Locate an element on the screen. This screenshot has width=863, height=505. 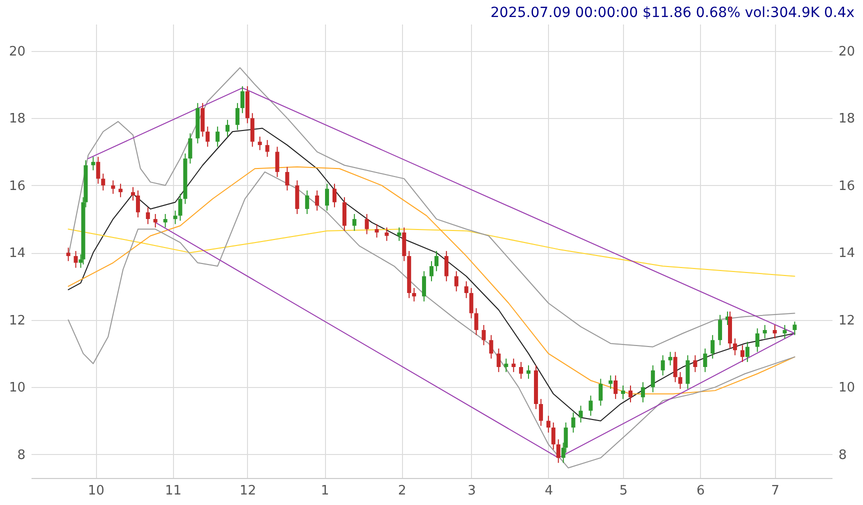
y2-tick-label: 8 is located at coordinates (842, 455).